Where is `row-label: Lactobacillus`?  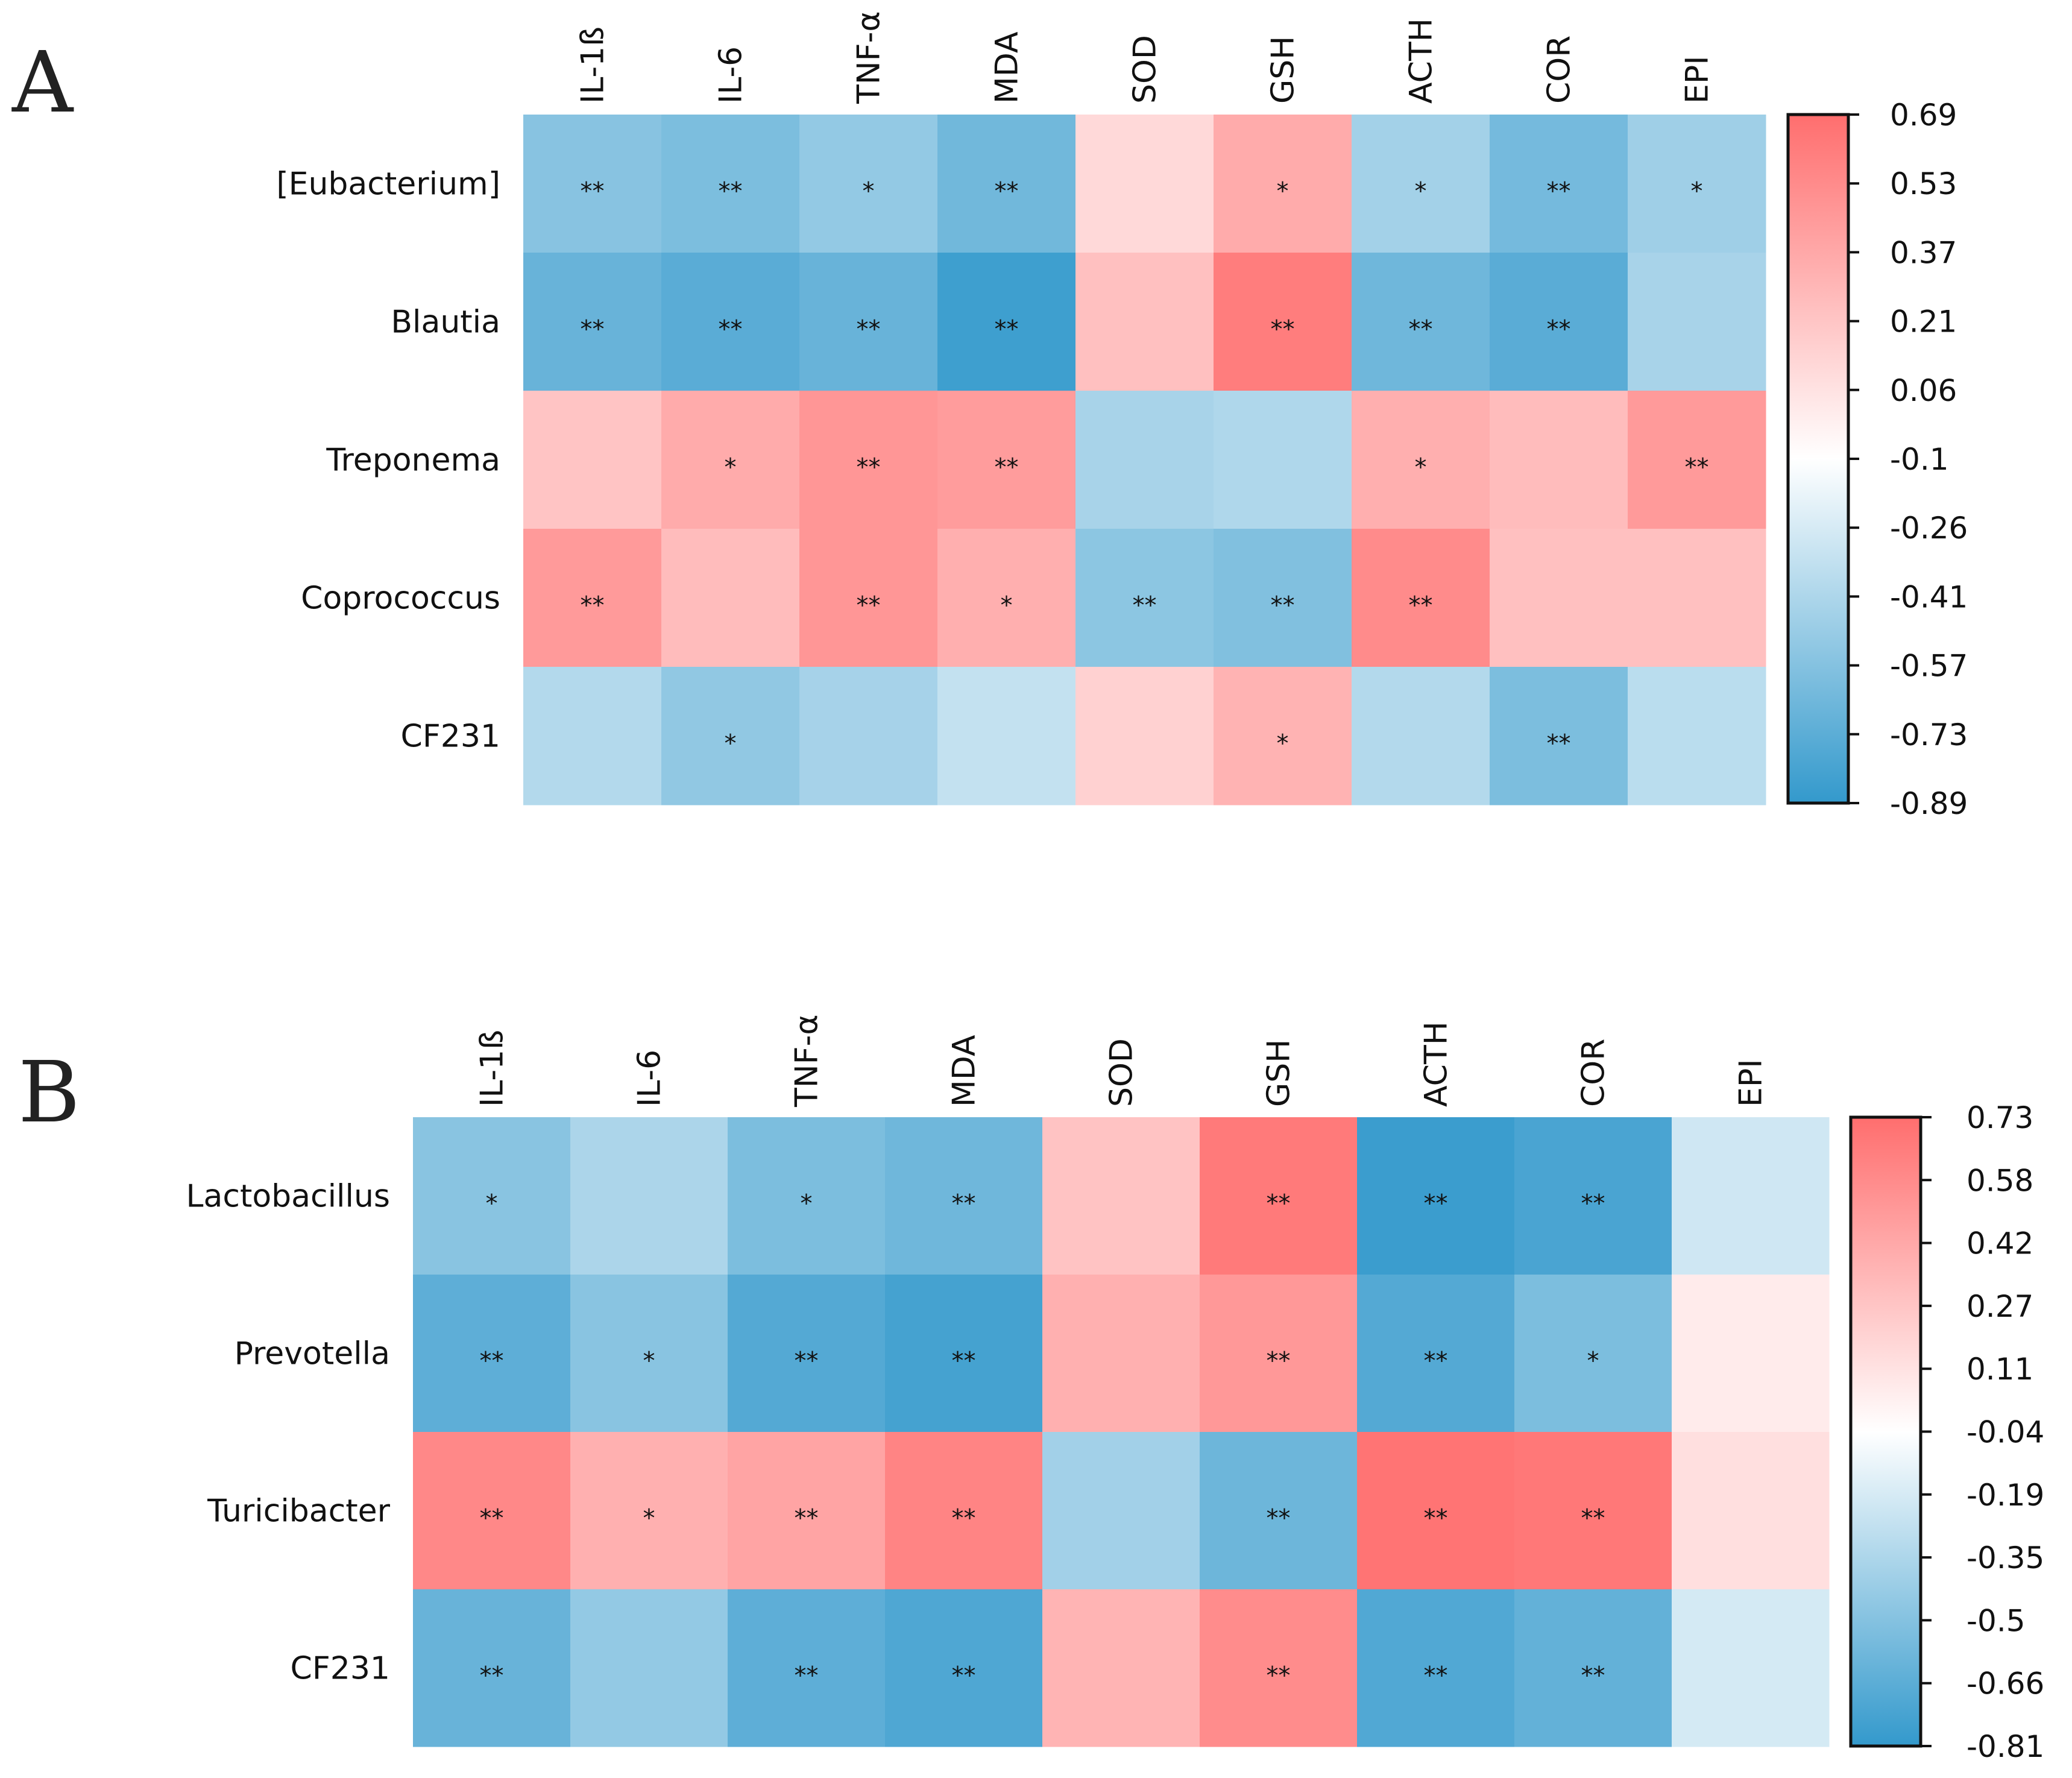 row-label: Lactobacillus is located at coordinates (288, 1197).